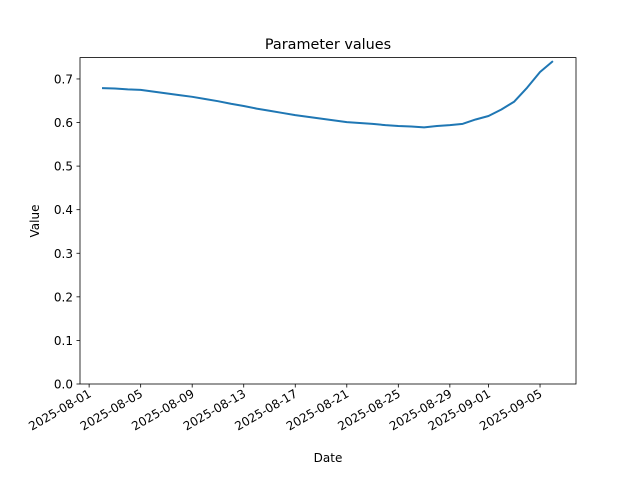 The width and height of the screenshot is (640, 480). Describe the element at coordinates (63, 123) in the screenshot. I see `y-tick-label: 0.6` at that location.